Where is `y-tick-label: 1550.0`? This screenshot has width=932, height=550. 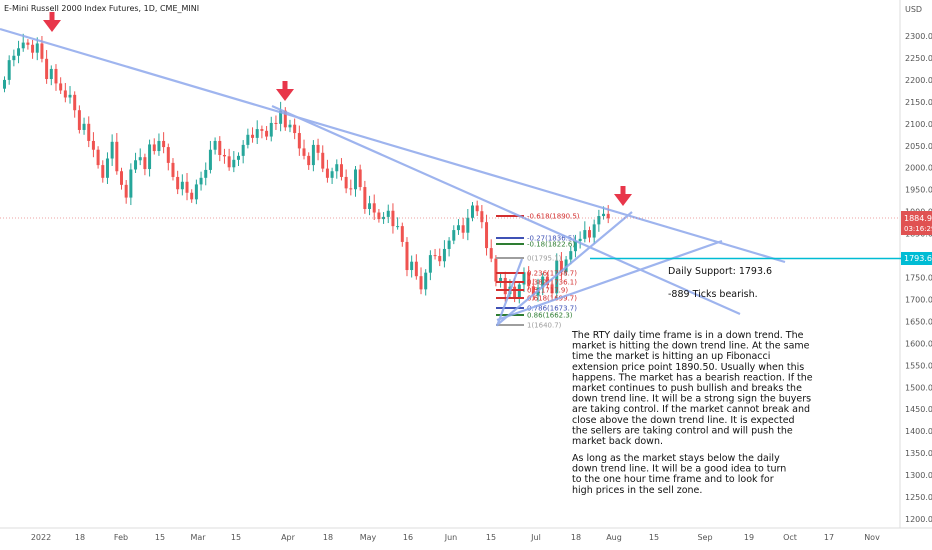 y-tick-label: 1550.0 is located at coordinates (918, 365).